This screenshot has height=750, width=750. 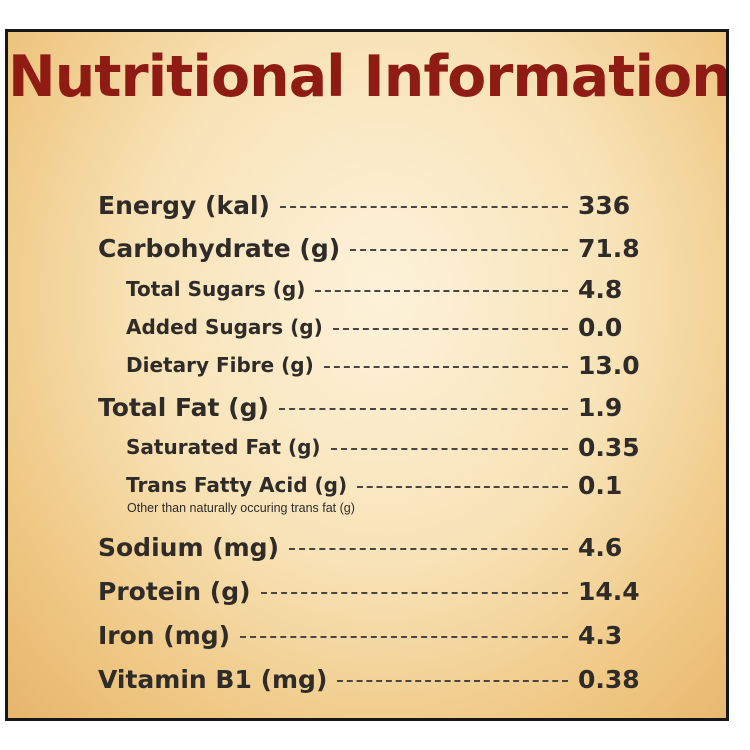 What do you see at coordinates (219, 248) in the screenshot?
I see `row-label: Carbohydrate (g)` at bounding box center [219, 248].